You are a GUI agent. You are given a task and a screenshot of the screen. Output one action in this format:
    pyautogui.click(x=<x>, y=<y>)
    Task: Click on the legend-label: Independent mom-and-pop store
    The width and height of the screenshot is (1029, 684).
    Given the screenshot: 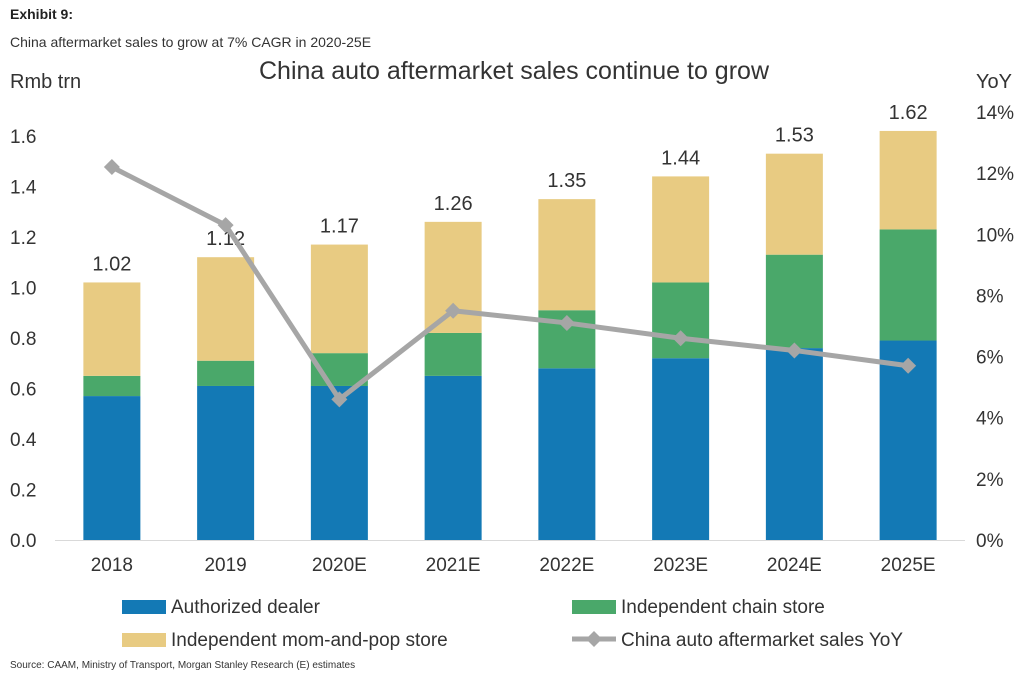 What is the action you would take?
    pyautogui.click(x=309, y=640)
    